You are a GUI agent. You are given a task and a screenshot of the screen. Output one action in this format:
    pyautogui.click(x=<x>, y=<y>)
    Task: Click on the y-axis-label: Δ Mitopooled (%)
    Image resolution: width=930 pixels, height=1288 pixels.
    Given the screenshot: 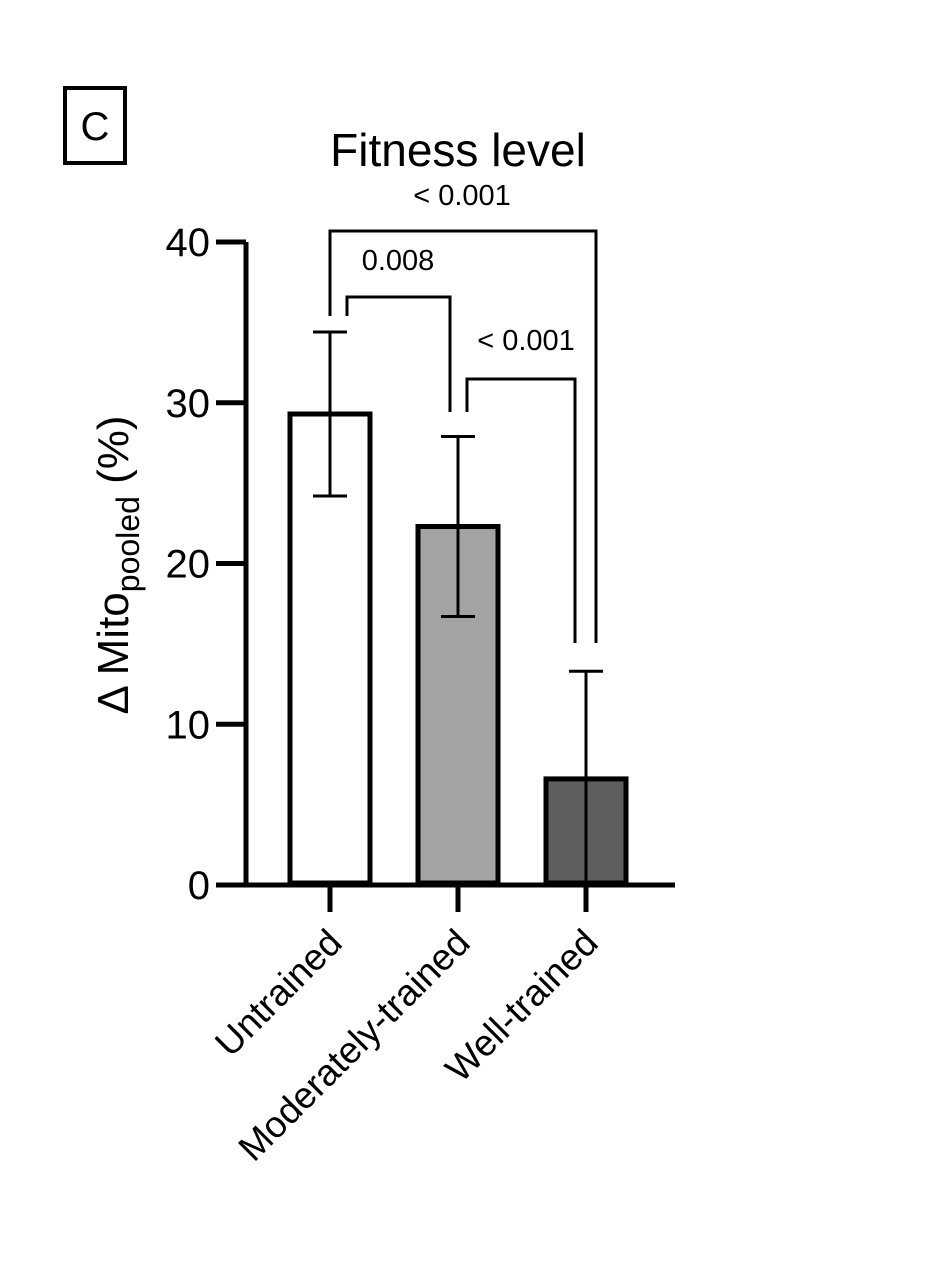 What is the action you would take?
    pyautogui.click(x=117, y=564)
    